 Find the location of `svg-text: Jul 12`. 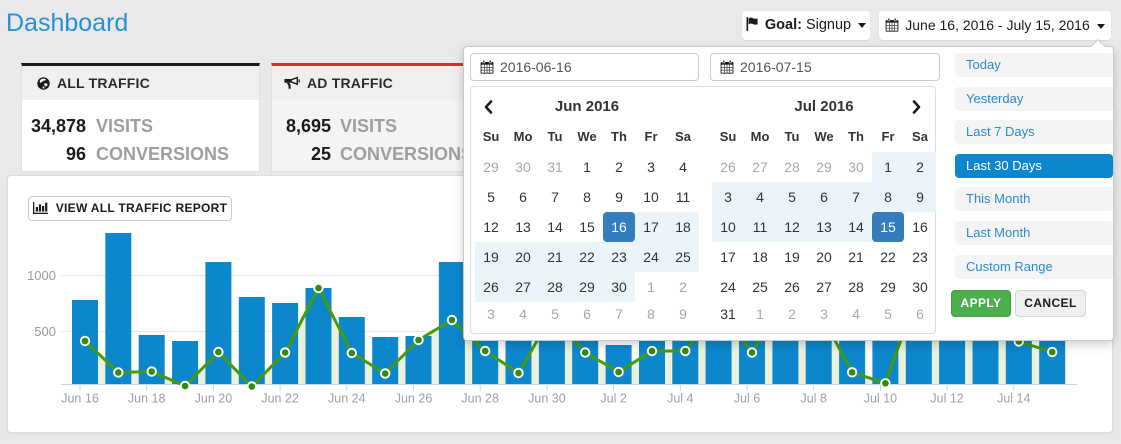

svg-text: Jul 12 is located at coordinates (946, 399).